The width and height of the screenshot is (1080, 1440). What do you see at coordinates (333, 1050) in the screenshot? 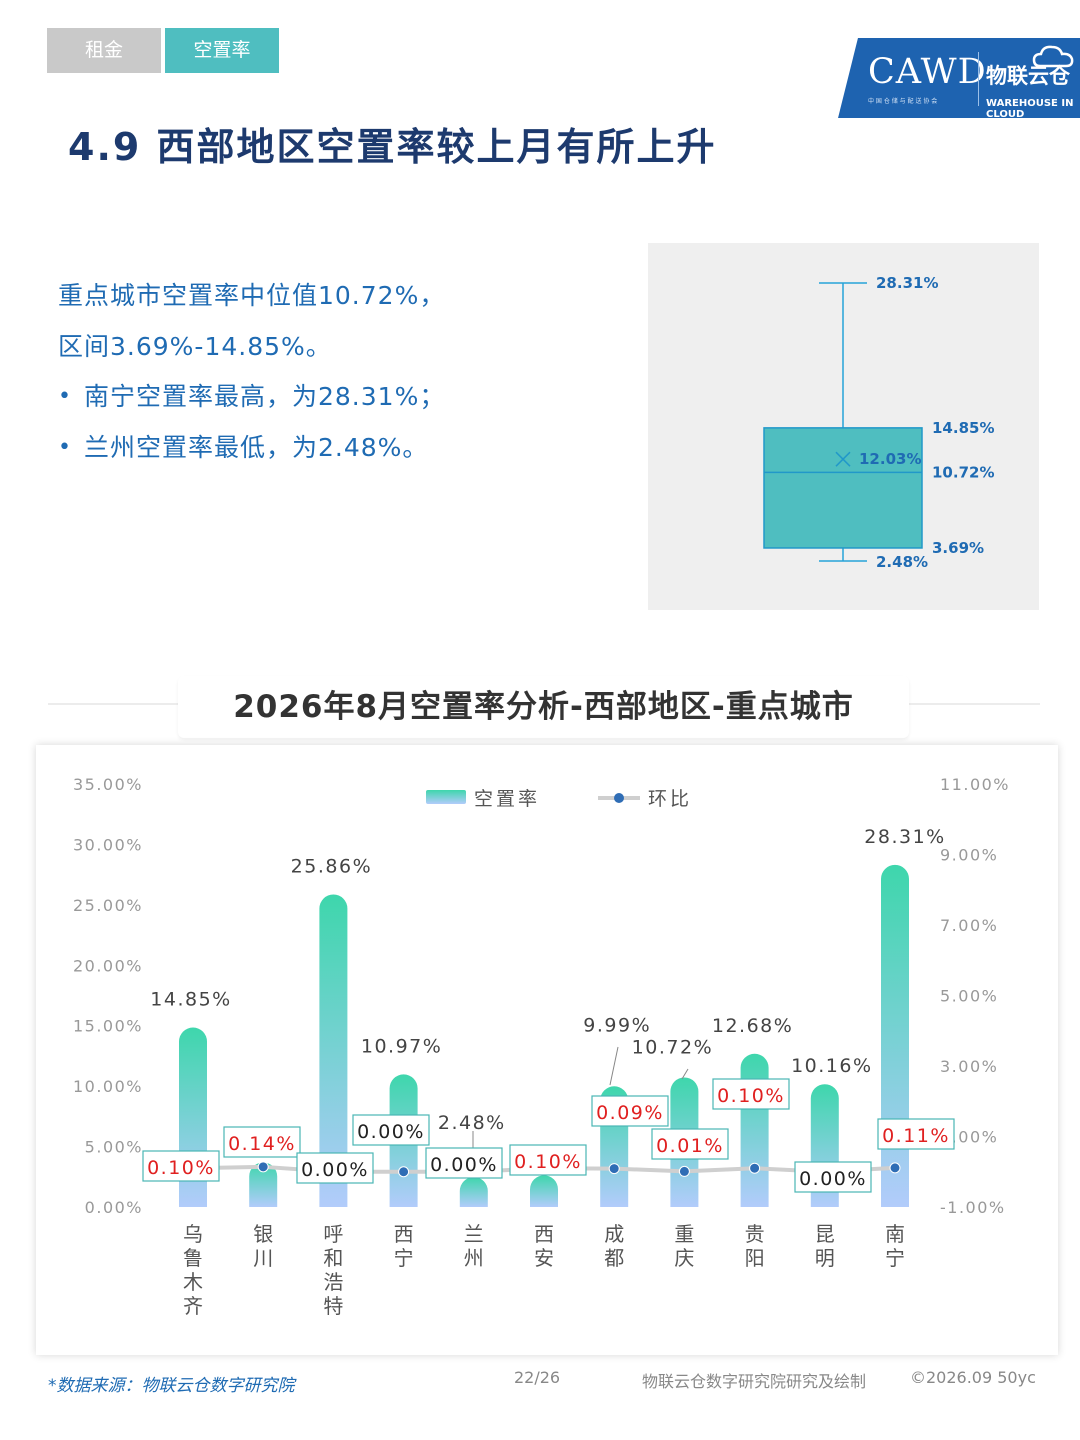
I see `bar-呼和浩特` at bounding box center [333, 1050].